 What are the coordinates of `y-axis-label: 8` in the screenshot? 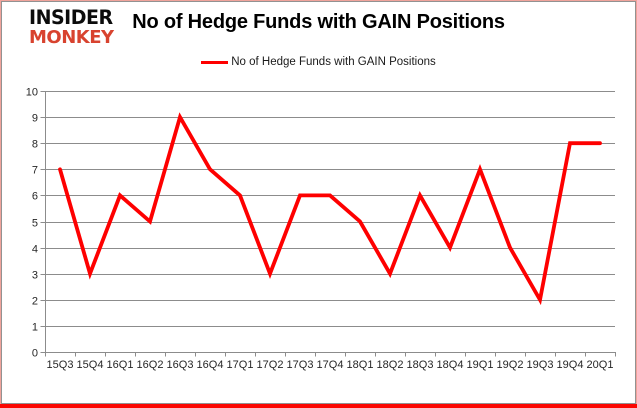 It's located at (35, 145).